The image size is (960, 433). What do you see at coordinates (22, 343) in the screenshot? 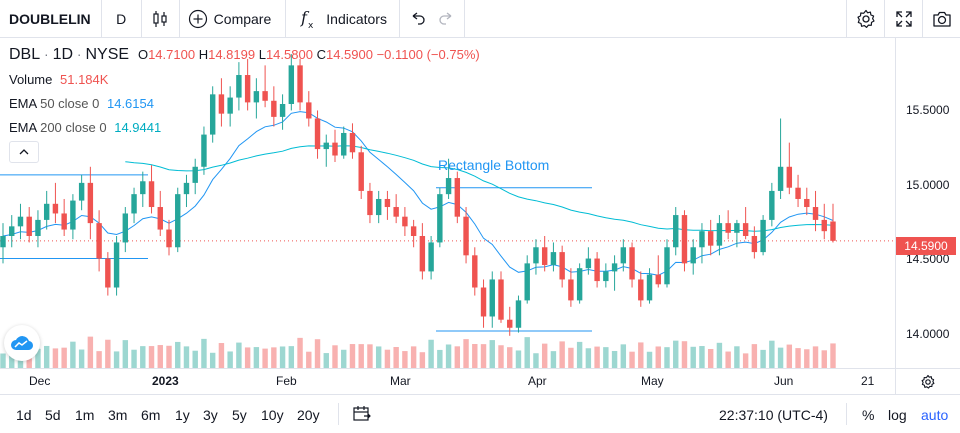
I see `tradingview-logo` at bounding box center [22, 343].